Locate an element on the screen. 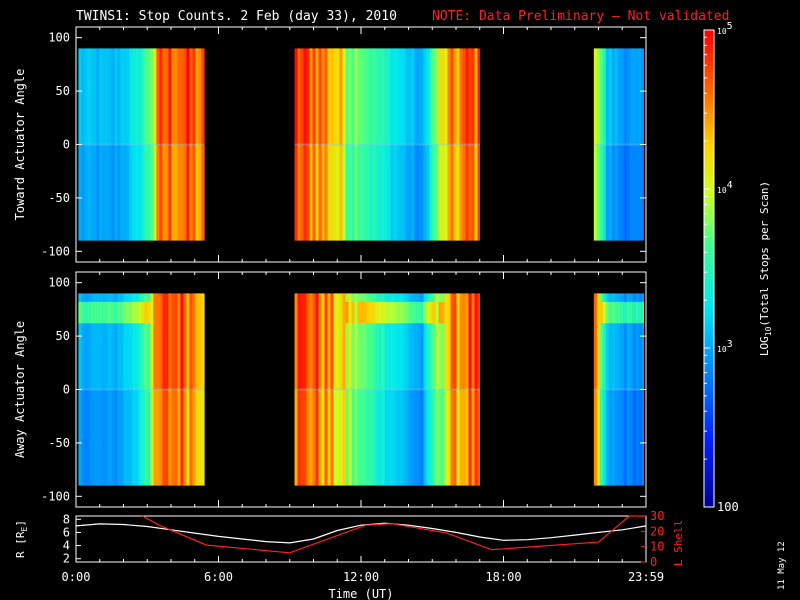 This screenshot has height=600, width=800. y-axis-label-left: R [RE] is located at coordinates (21, 539).